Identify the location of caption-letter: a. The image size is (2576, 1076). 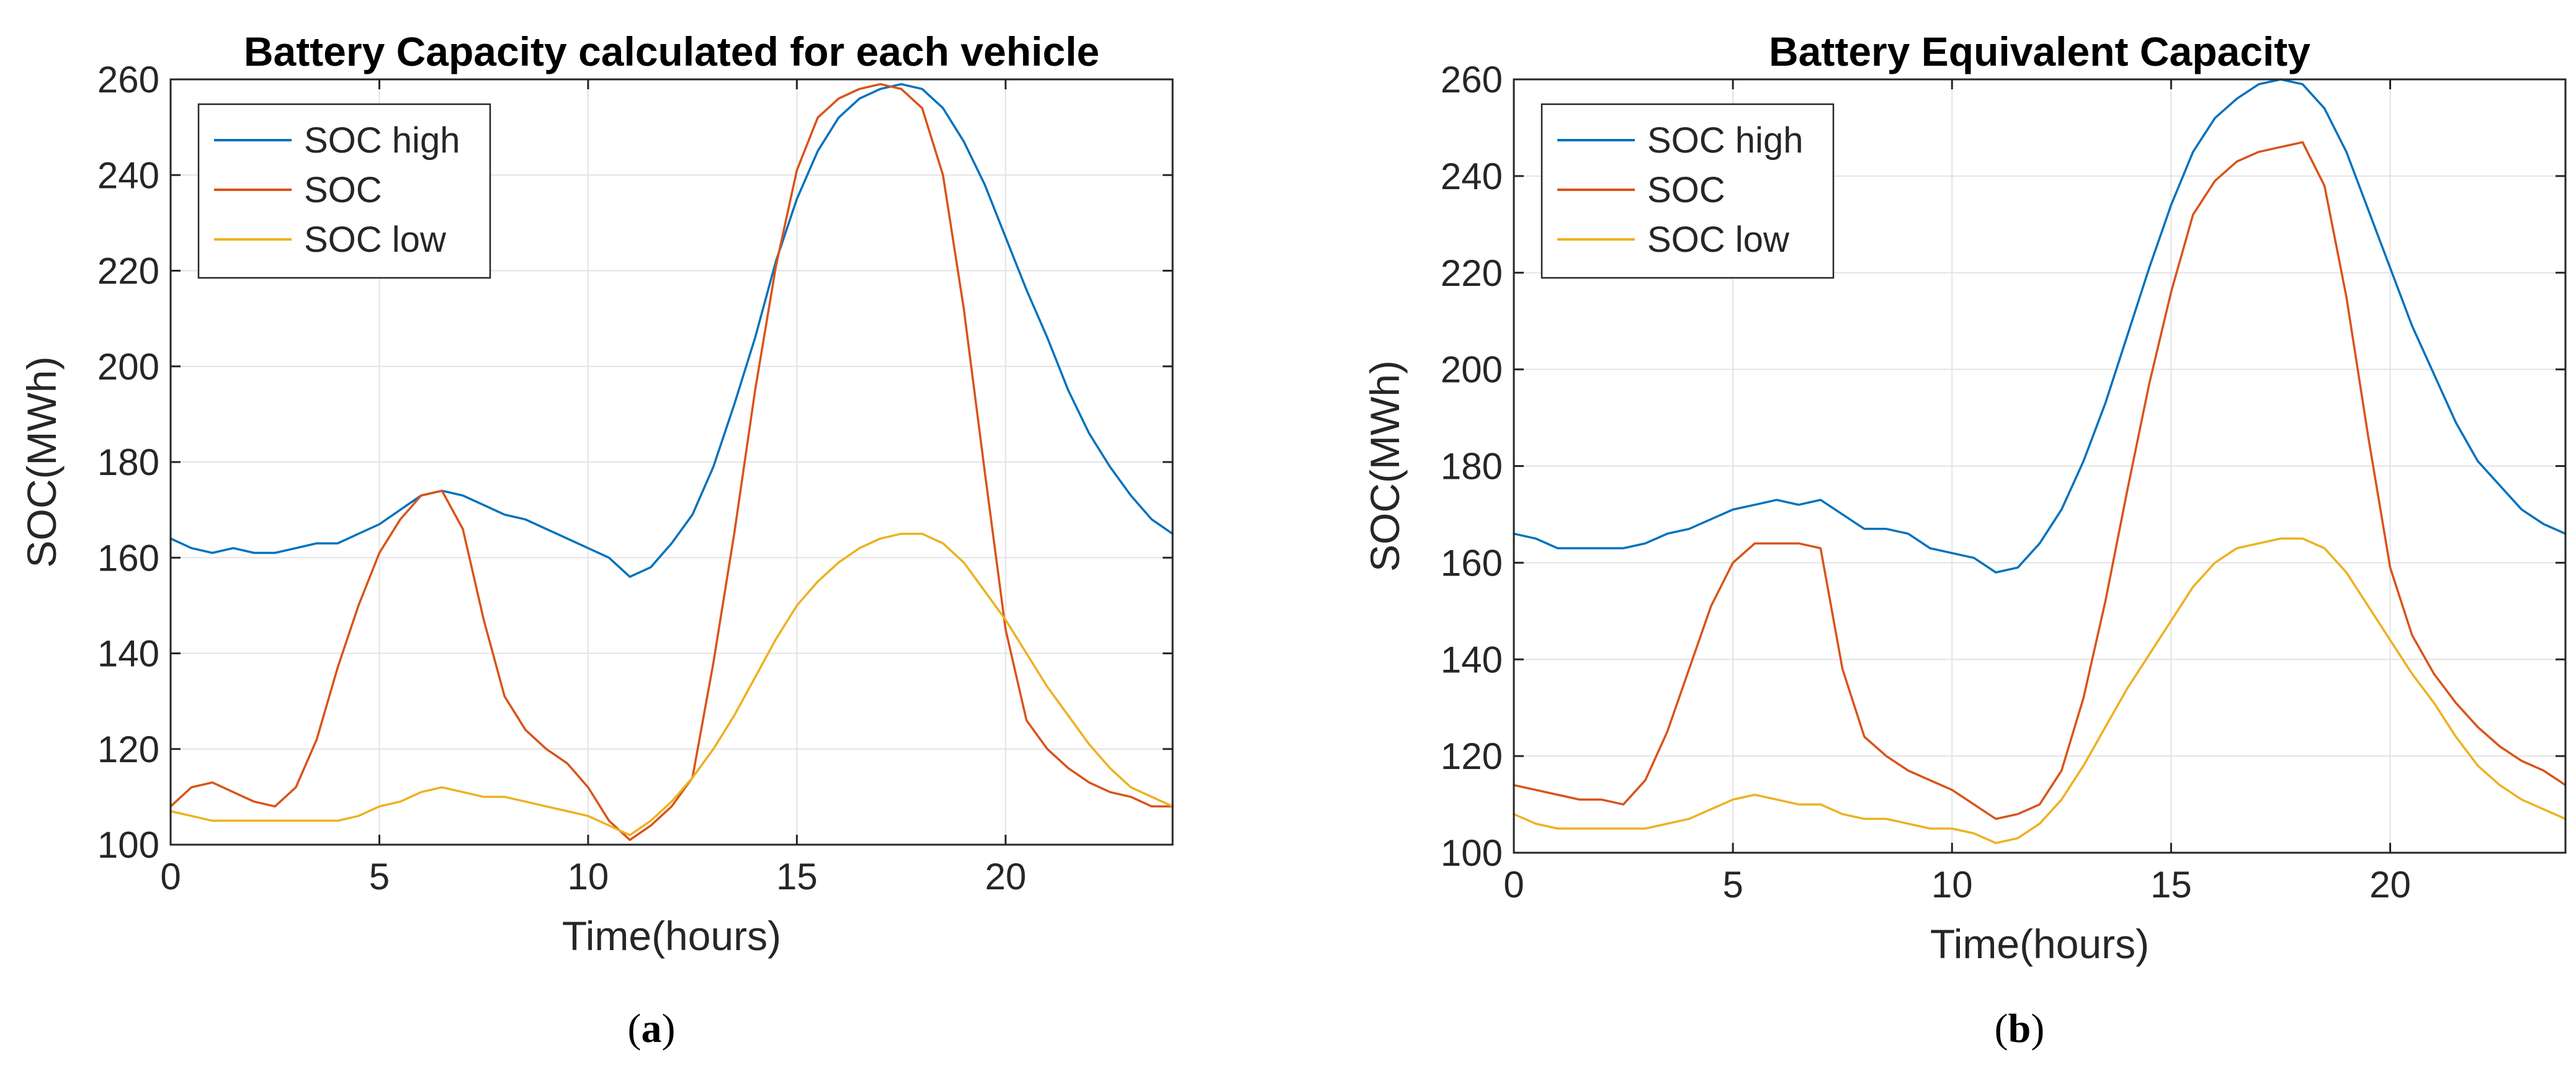
(652, 1028).